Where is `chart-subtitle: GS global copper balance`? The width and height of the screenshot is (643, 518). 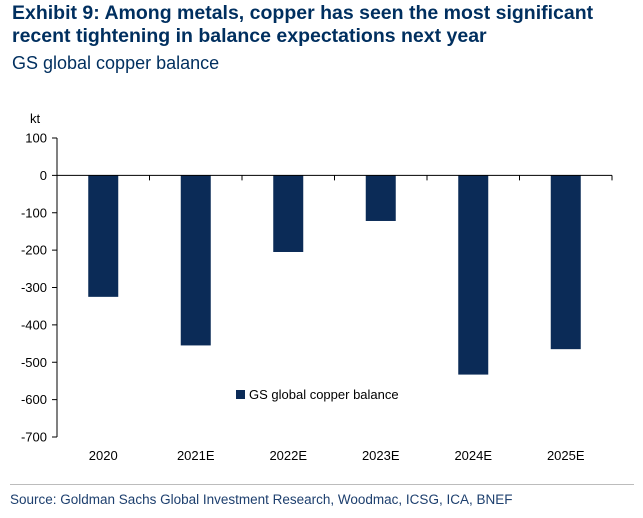 chart-subtitle: GS global copper balance is located at coordinates (116, 63).